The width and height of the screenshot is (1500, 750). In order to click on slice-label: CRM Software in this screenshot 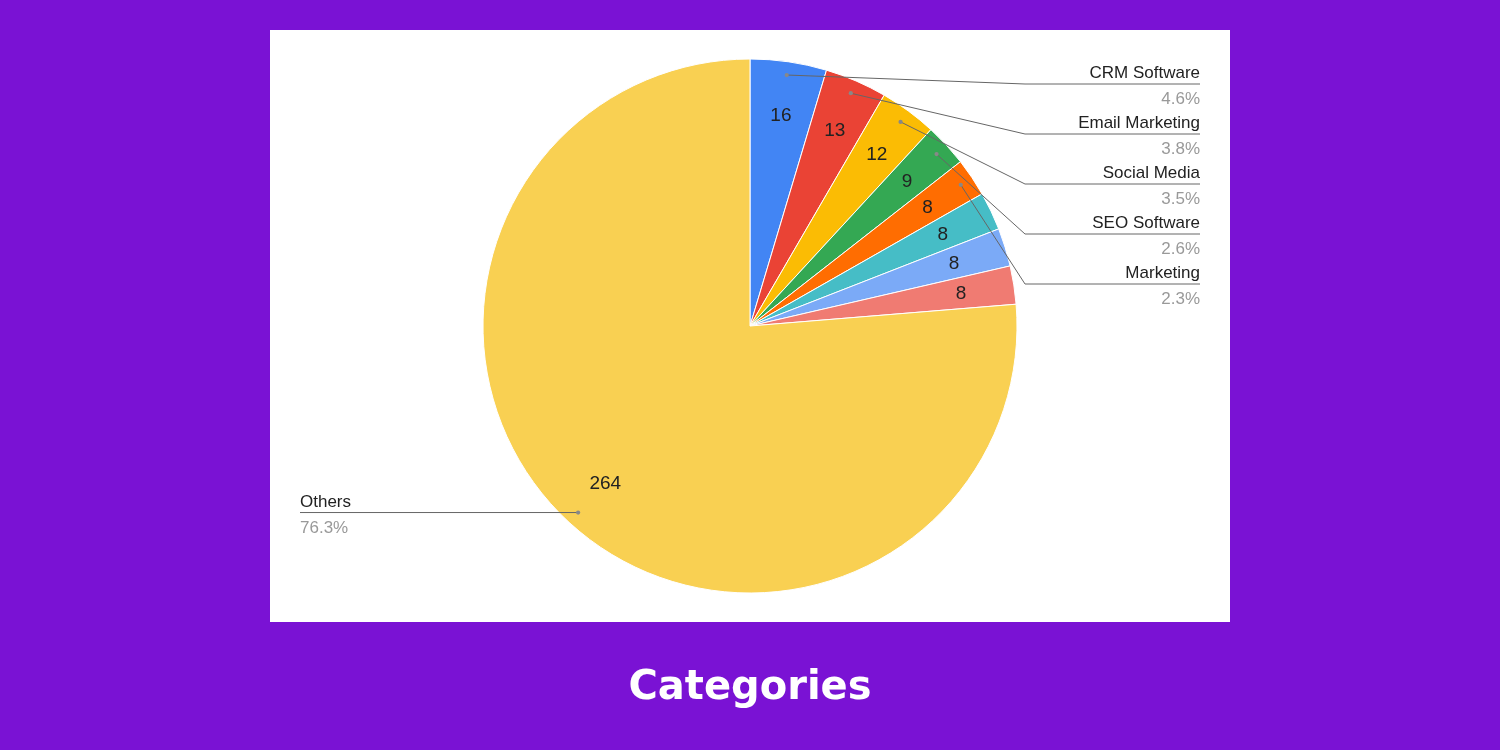, I will do `click(1144, 72)`.